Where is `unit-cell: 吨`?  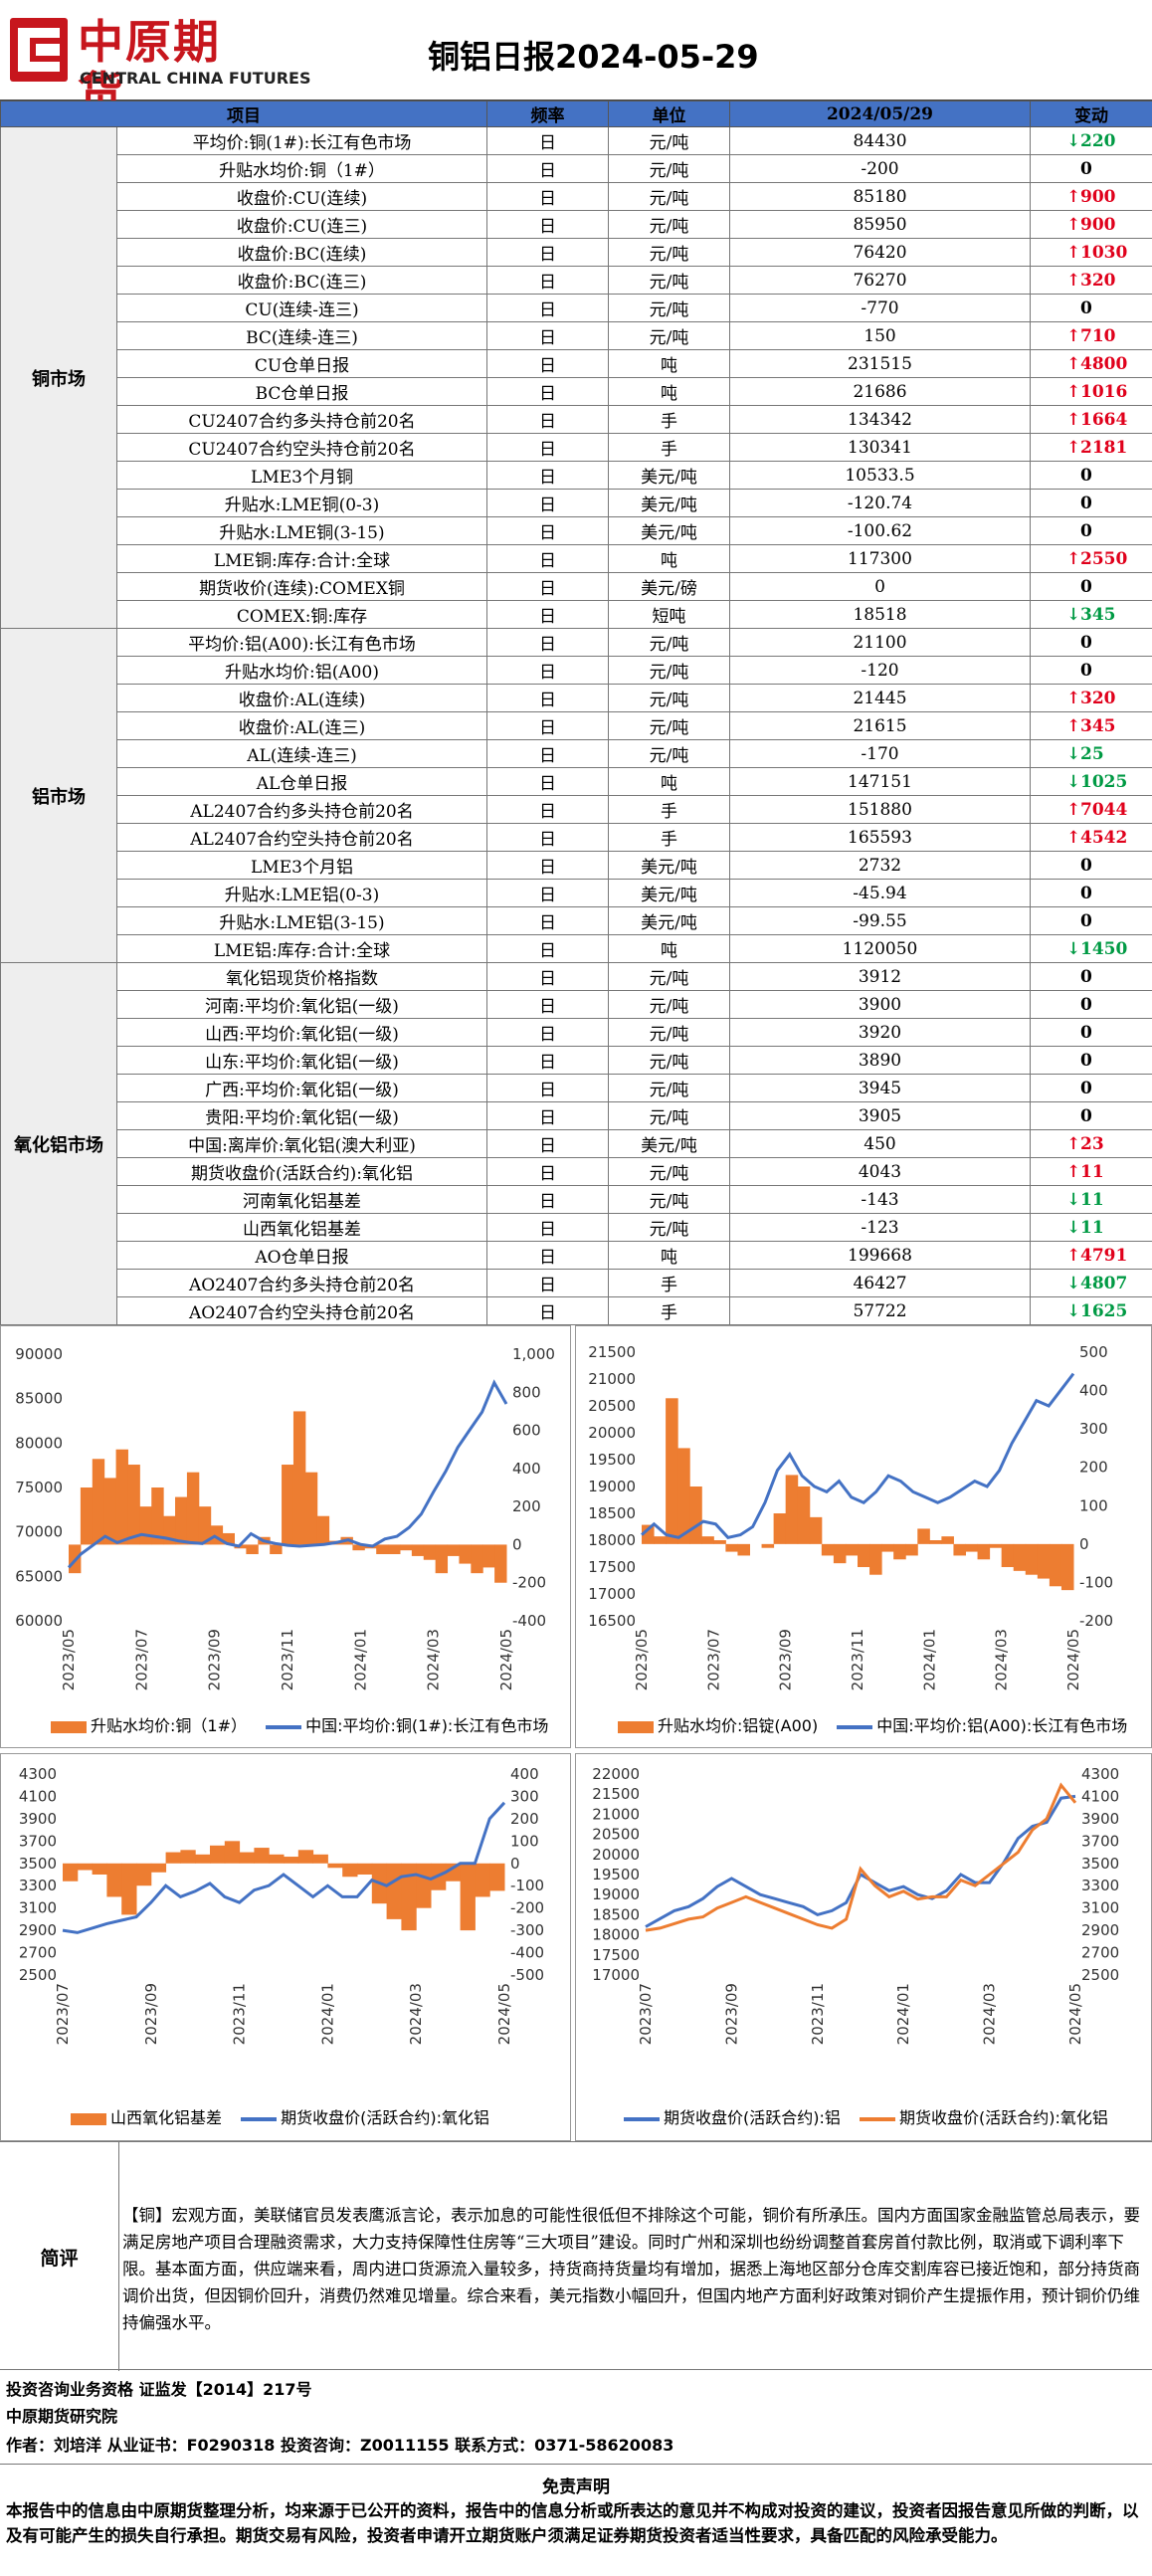
unit-cell: 吨 is located at coordinates (669, 1255).